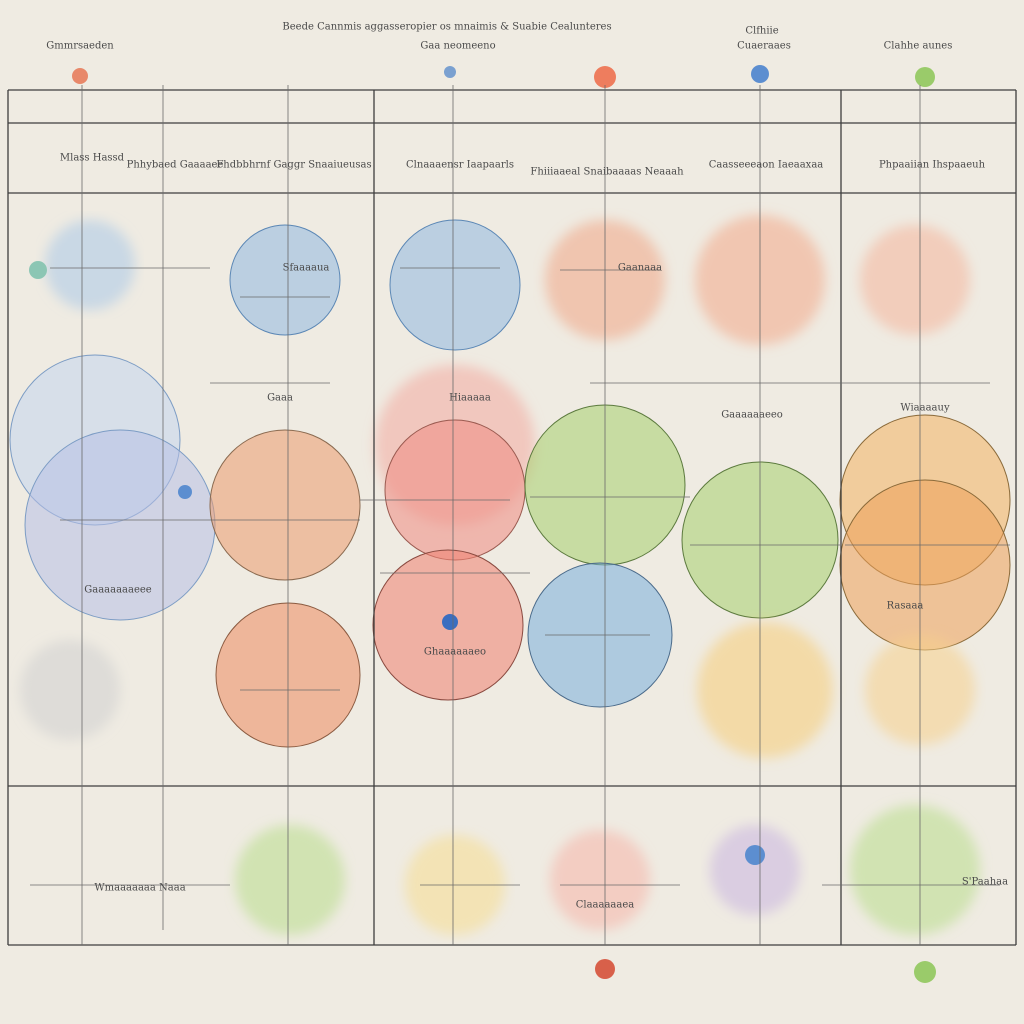 Image resolution: width=1024 pixels, height=1024 pixels. What do you see at coordinates (460, 165) in the screenshot?
I see `column-header: Clnaaaensr Iaapaarls` at bounding box center [460, 165].